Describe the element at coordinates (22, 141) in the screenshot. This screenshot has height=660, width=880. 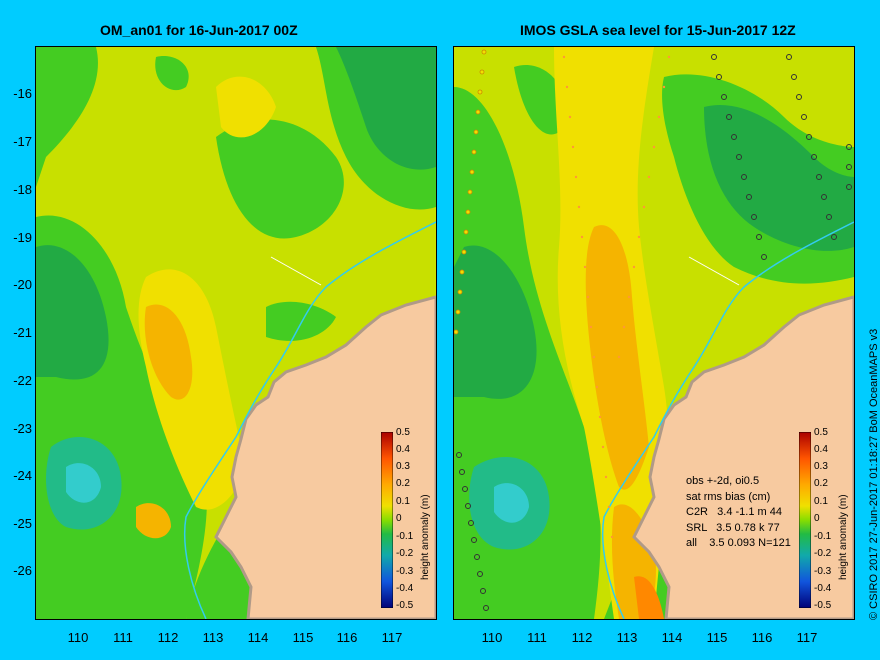
I see `y-tick-label: -17` at that location.